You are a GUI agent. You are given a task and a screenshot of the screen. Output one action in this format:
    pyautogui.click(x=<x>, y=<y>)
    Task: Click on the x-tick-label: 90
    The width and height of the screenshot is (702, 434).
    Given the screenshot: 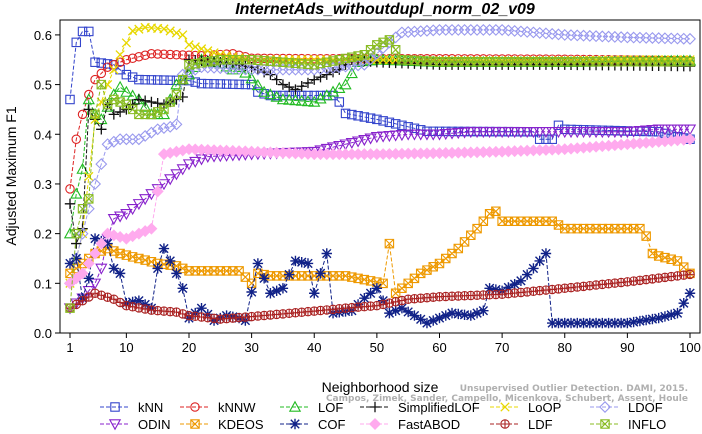 What is the action you would take?
    pyautogui.click(x=627, y=347)
    